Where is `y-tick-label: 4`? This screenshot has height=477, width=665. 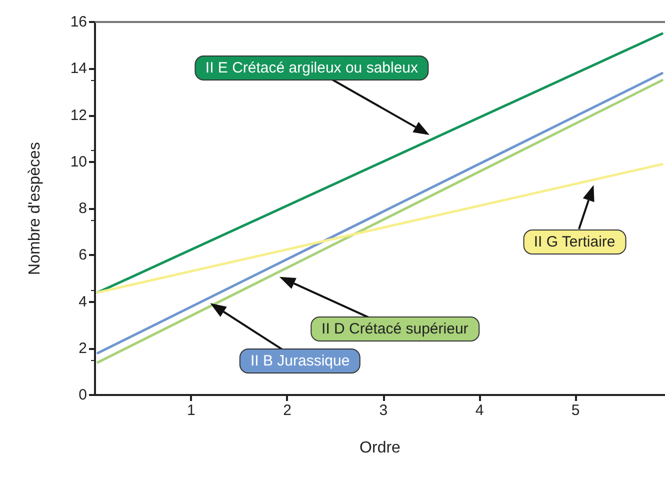
y-tick-label: 4 is located at coordinates (82, 301).